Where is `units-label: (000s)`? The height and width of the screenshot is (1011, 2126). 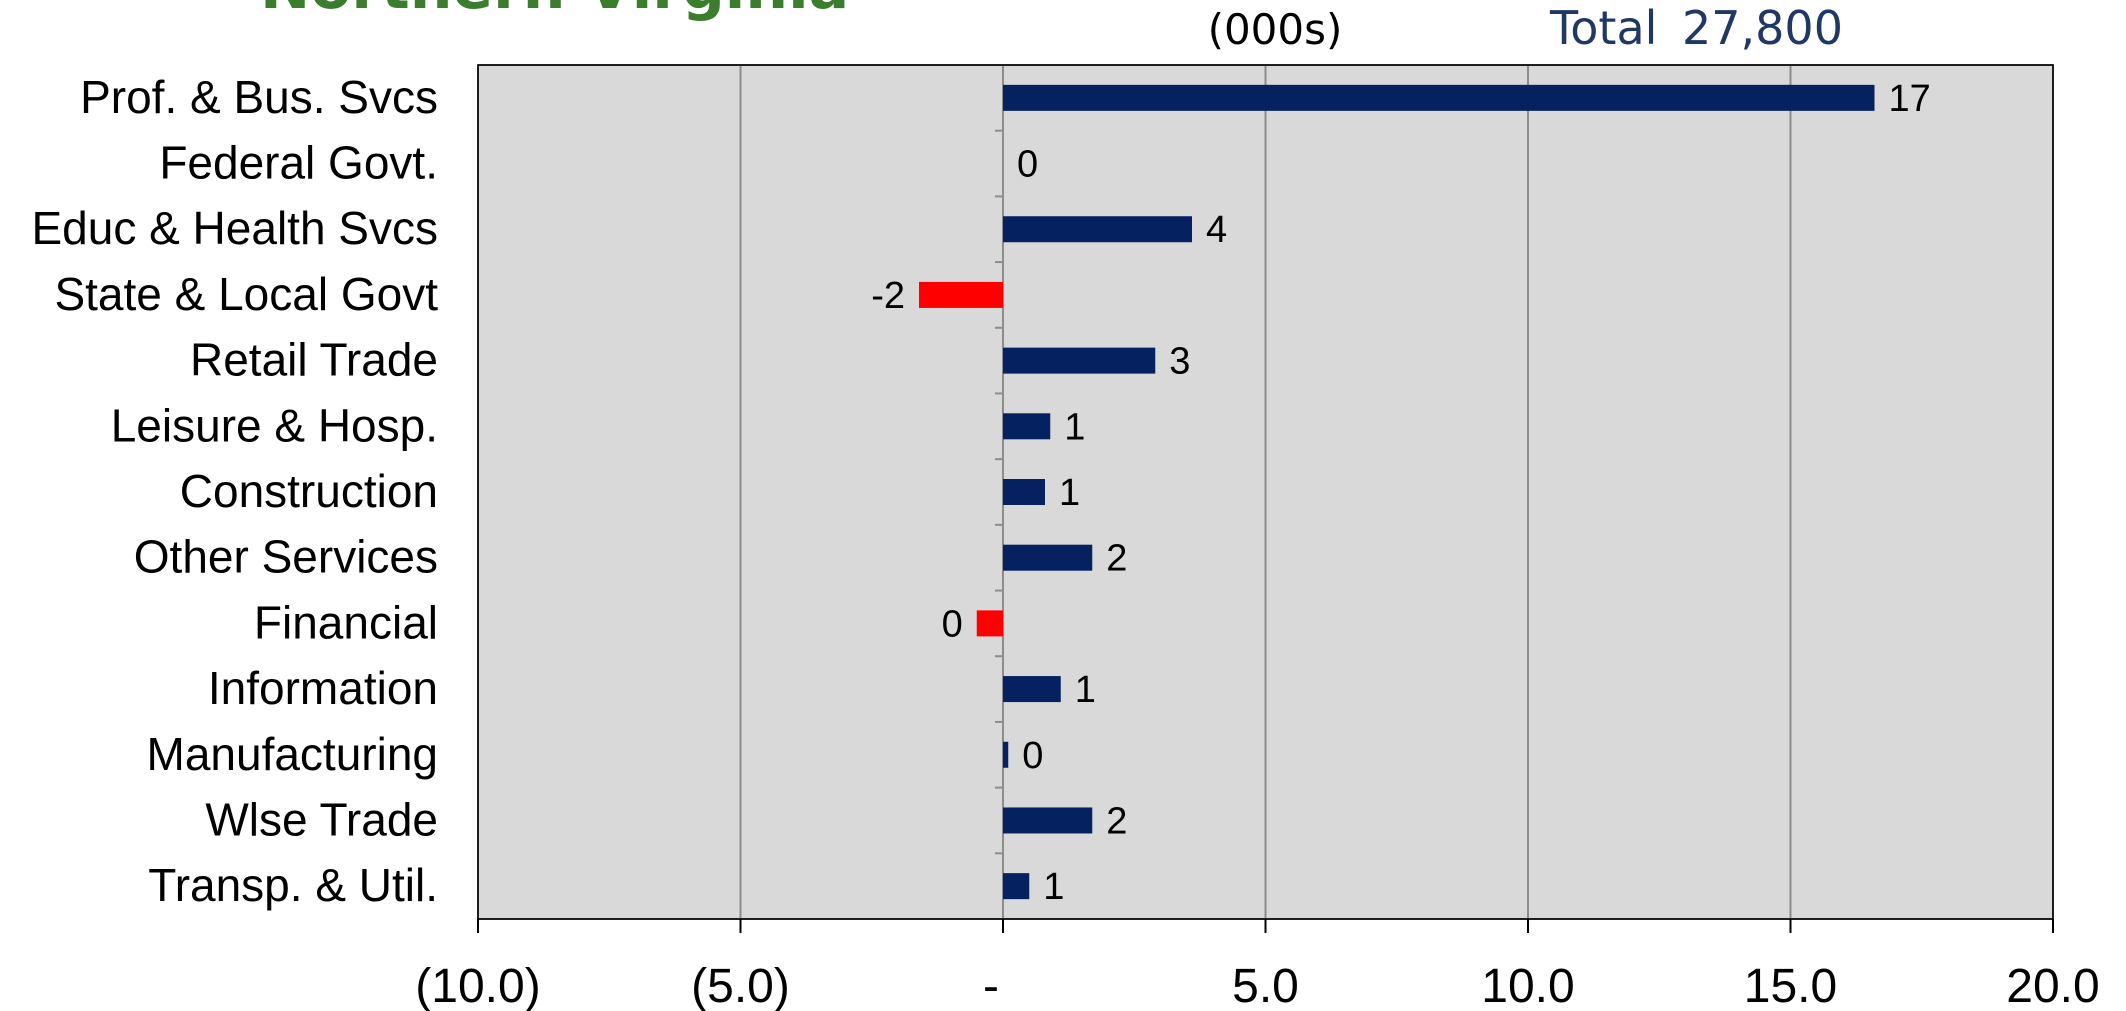 units-label: (000s) is located at coordinates (1275, 29).